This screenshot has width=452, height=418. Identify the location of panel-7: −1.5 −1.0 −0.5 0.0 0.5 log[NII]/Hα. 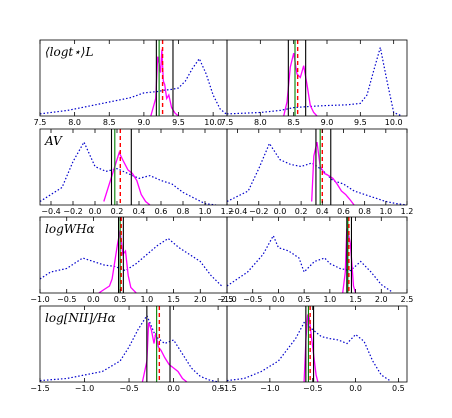
(129, 349).